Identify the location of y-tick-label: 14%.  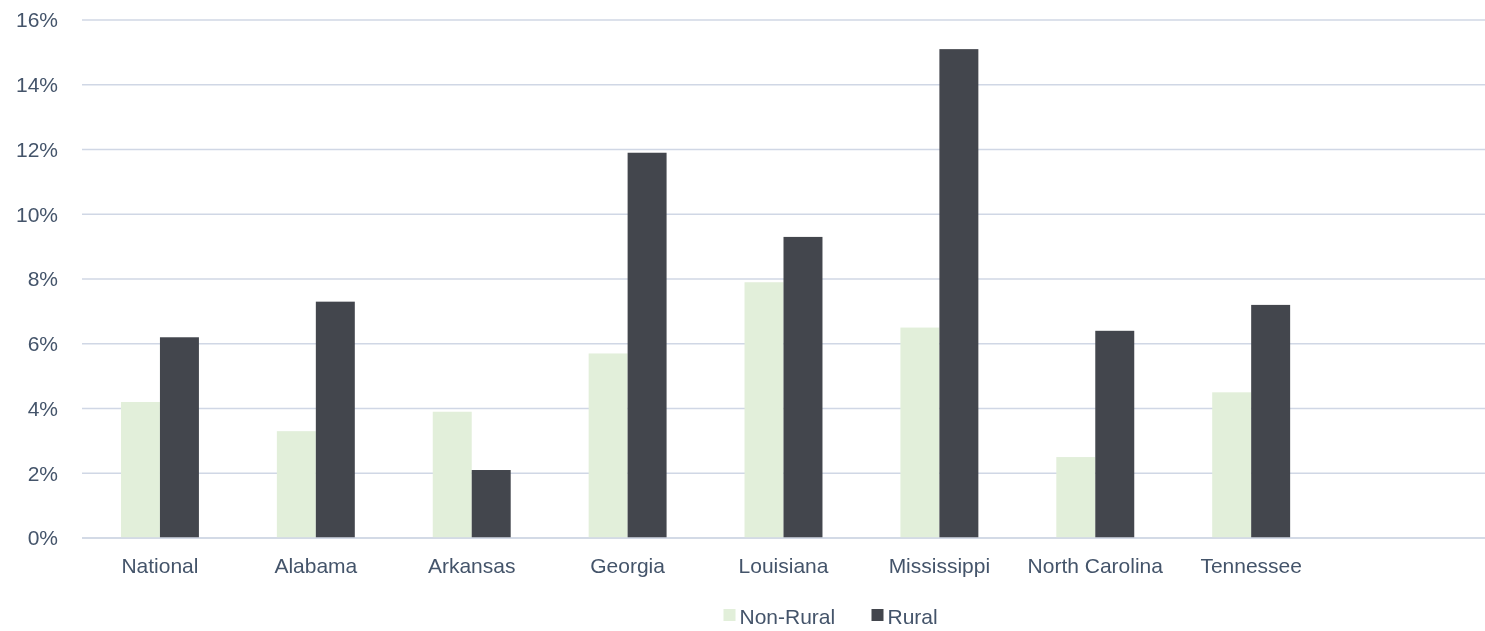
(36, 85).